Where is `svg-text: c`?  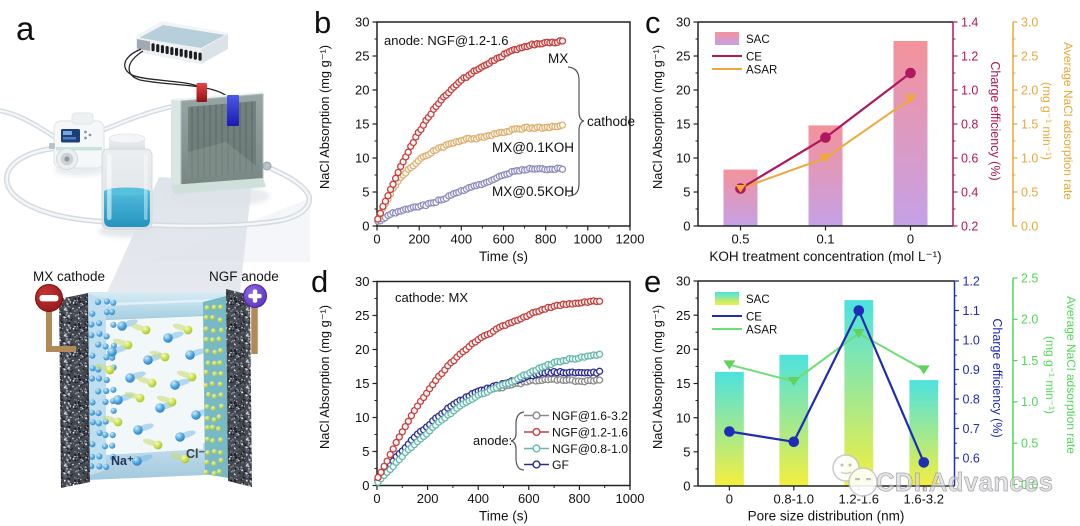 svg-text: c is located at coordinates (653, 22).